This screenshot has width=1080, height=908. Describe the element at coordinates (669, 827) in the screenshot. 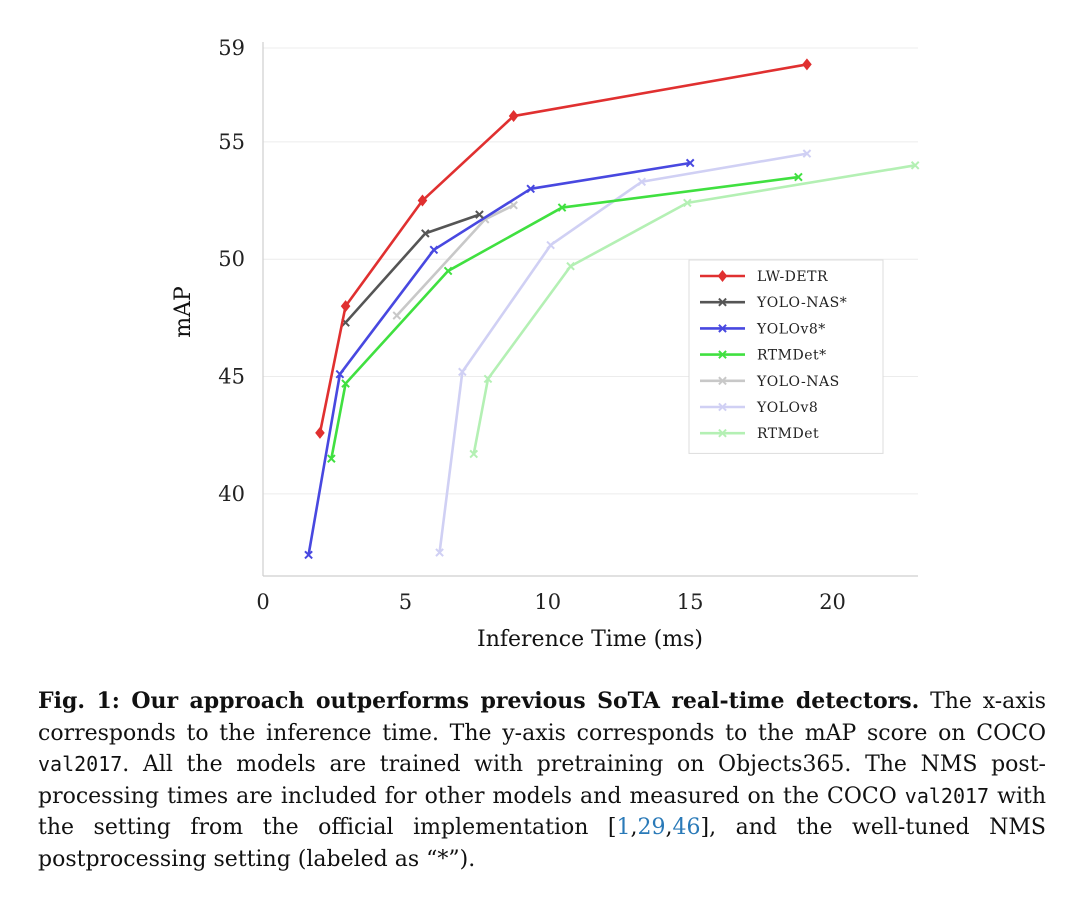

I see `caption-sep-2: ,` at that location.